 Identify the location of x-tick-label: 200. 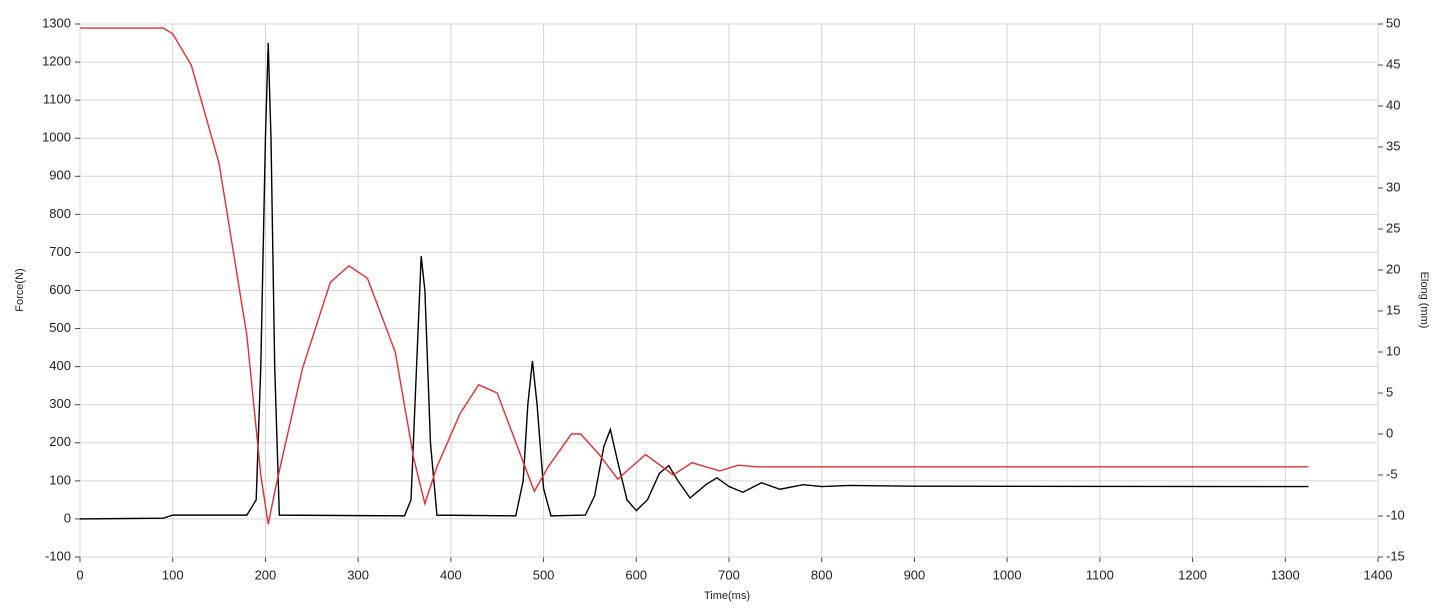
(266, 574).